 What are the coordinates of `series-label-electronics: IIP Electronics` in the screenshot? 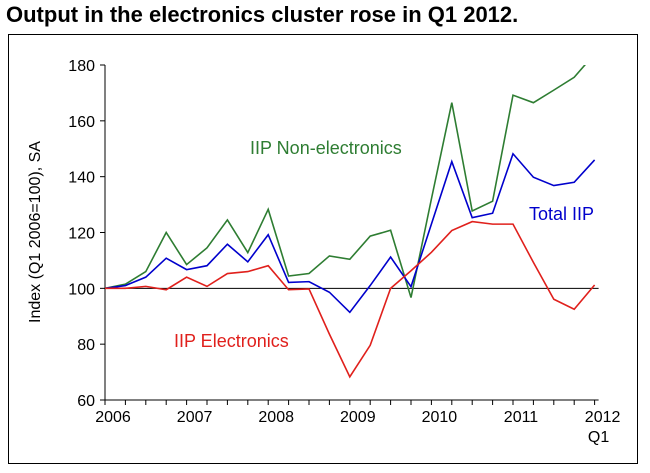 It's located at (231, 341).